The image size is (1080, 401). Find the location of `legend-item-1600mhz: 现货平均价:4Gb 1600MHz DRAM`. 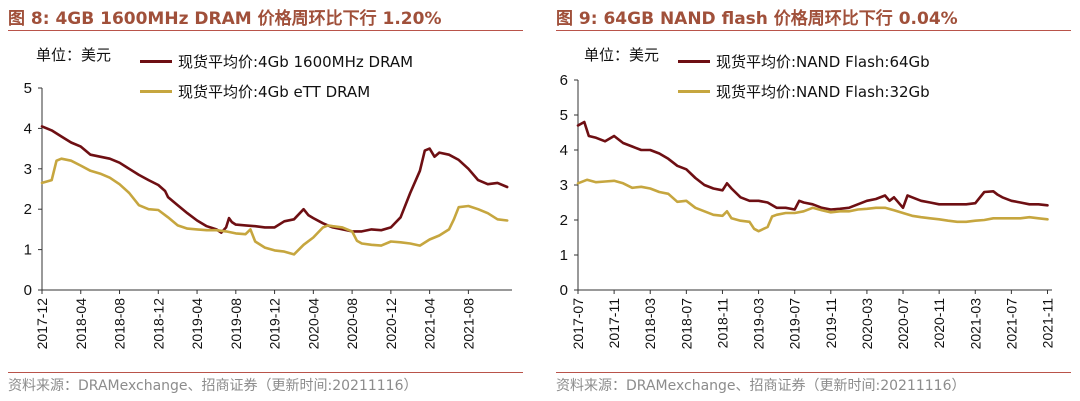

legend-item-1600mhz: 现货平均价:4Gb 1600MHz DRAM is located at coordinates (276, 61).